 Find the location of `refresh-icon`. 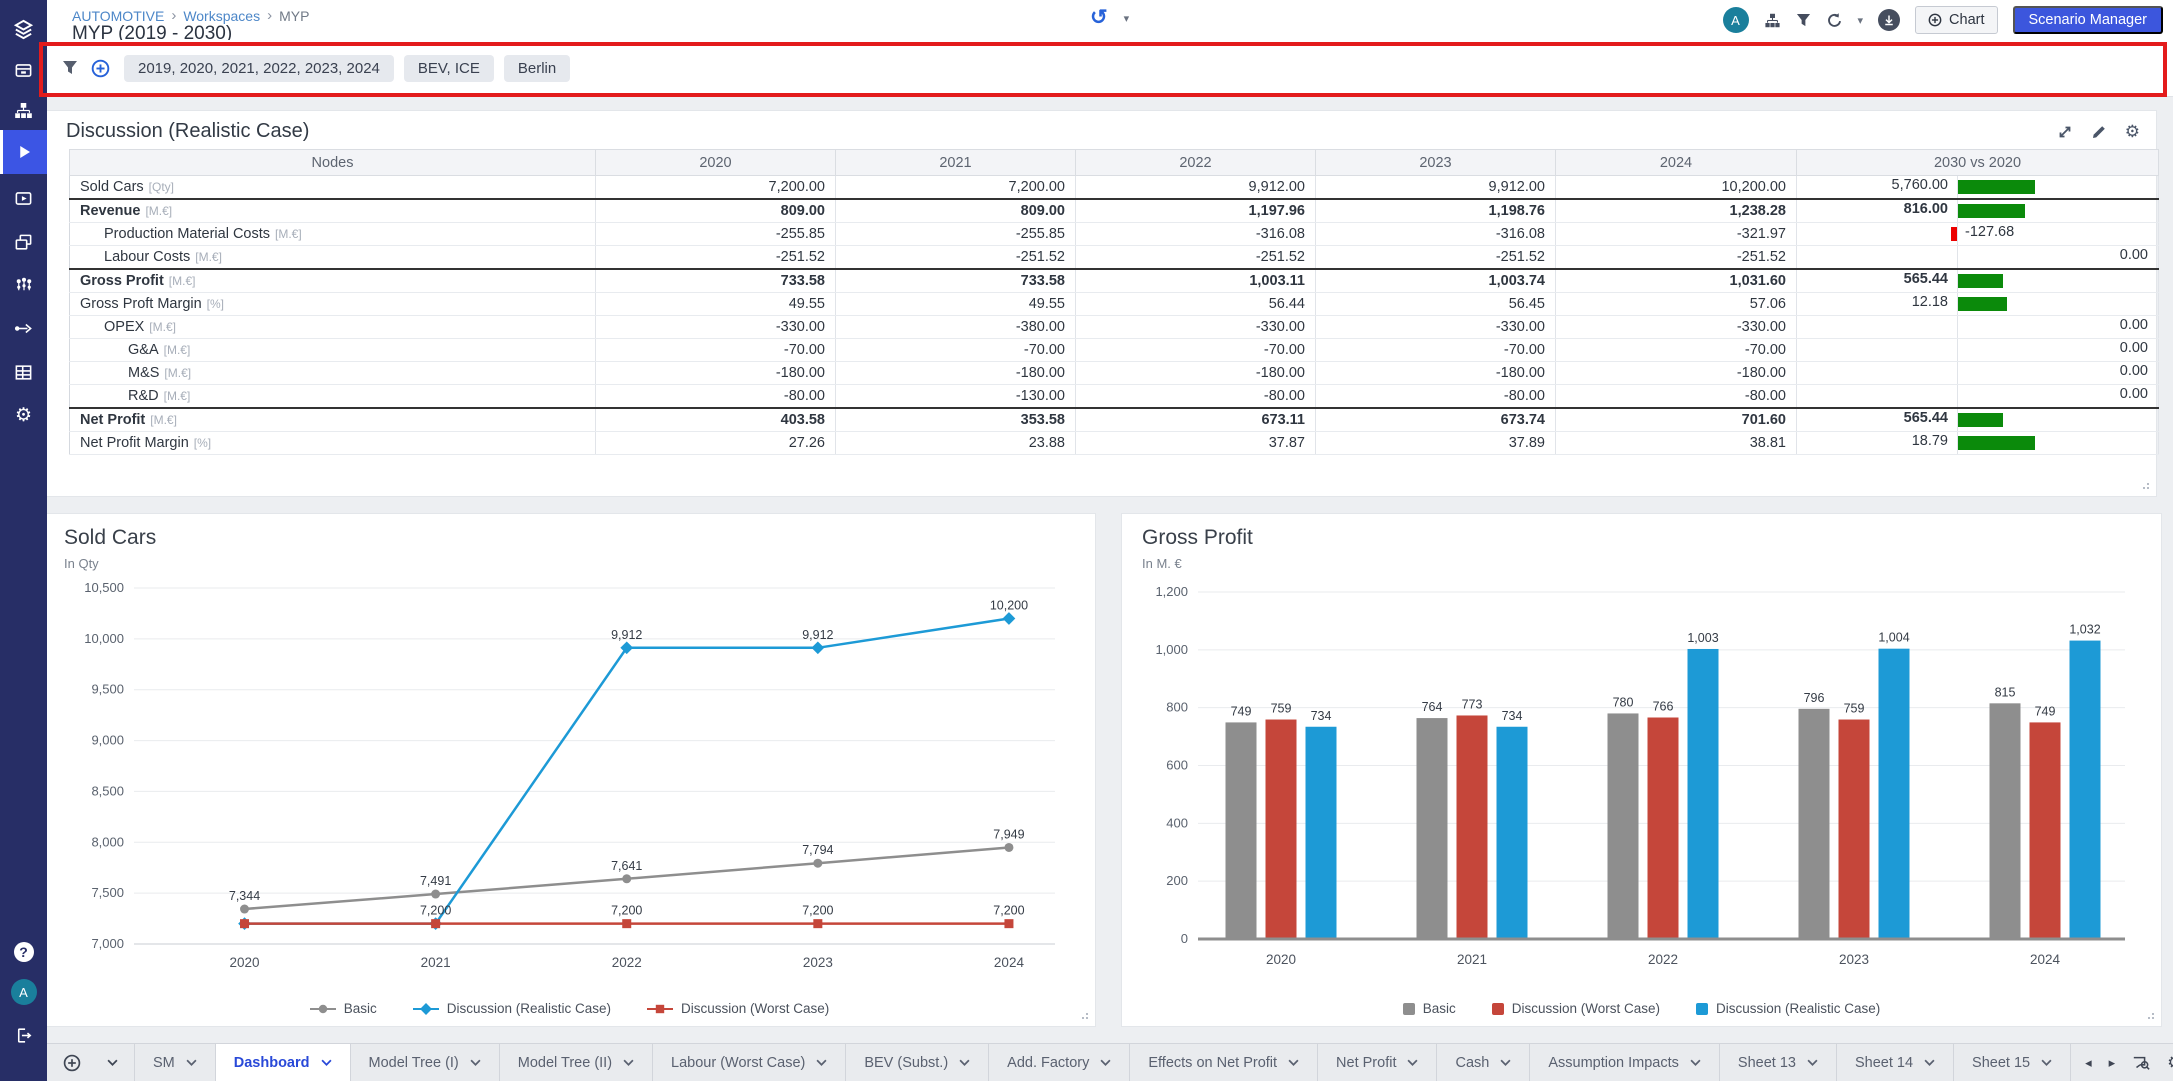

refresh-icon is located at coordinates (1834, 20).